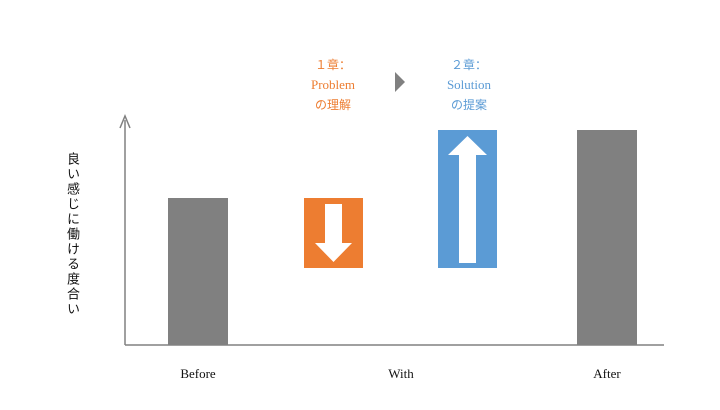  I want to click on phase-problem-line3: の理解, so click(332, 105).